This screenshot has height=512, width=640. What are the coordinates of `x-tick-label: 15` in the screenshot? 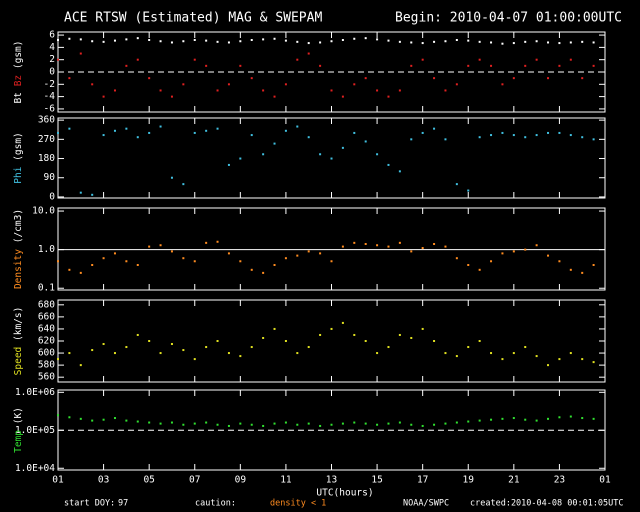 It's located at (376, 480).